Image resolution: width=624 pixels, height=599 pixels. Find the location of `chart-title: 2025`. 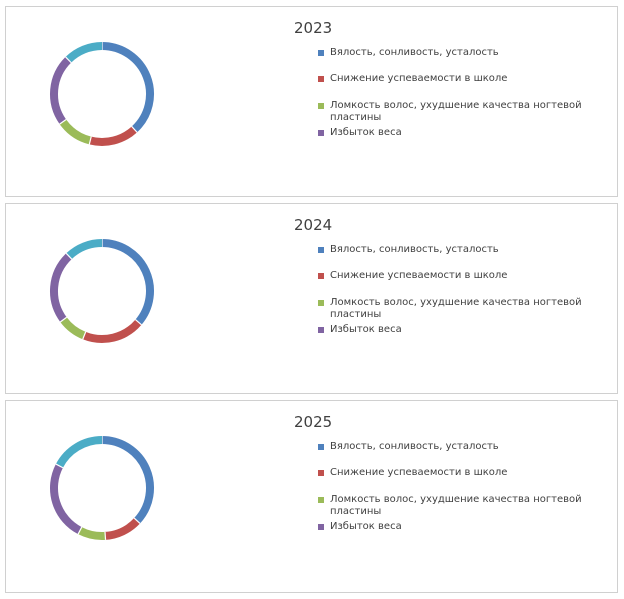

chart-title: 2025 is located at coordinates (313, 422).